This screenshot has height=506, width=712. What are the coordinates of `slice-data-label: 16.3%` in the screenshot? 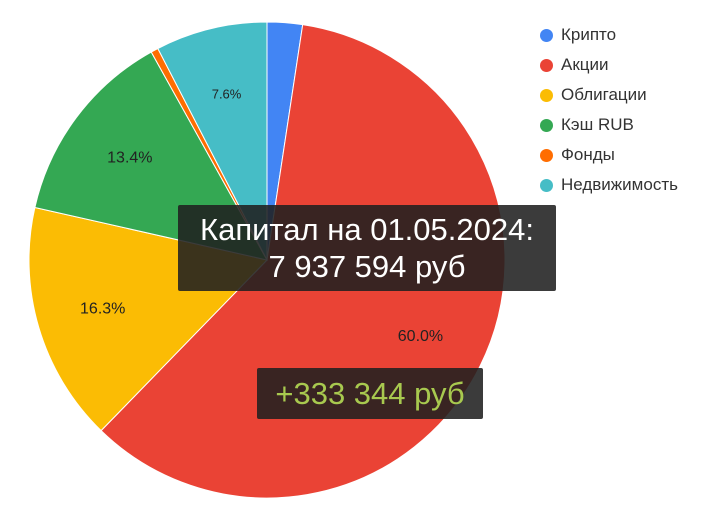 It's located at (102, 309).